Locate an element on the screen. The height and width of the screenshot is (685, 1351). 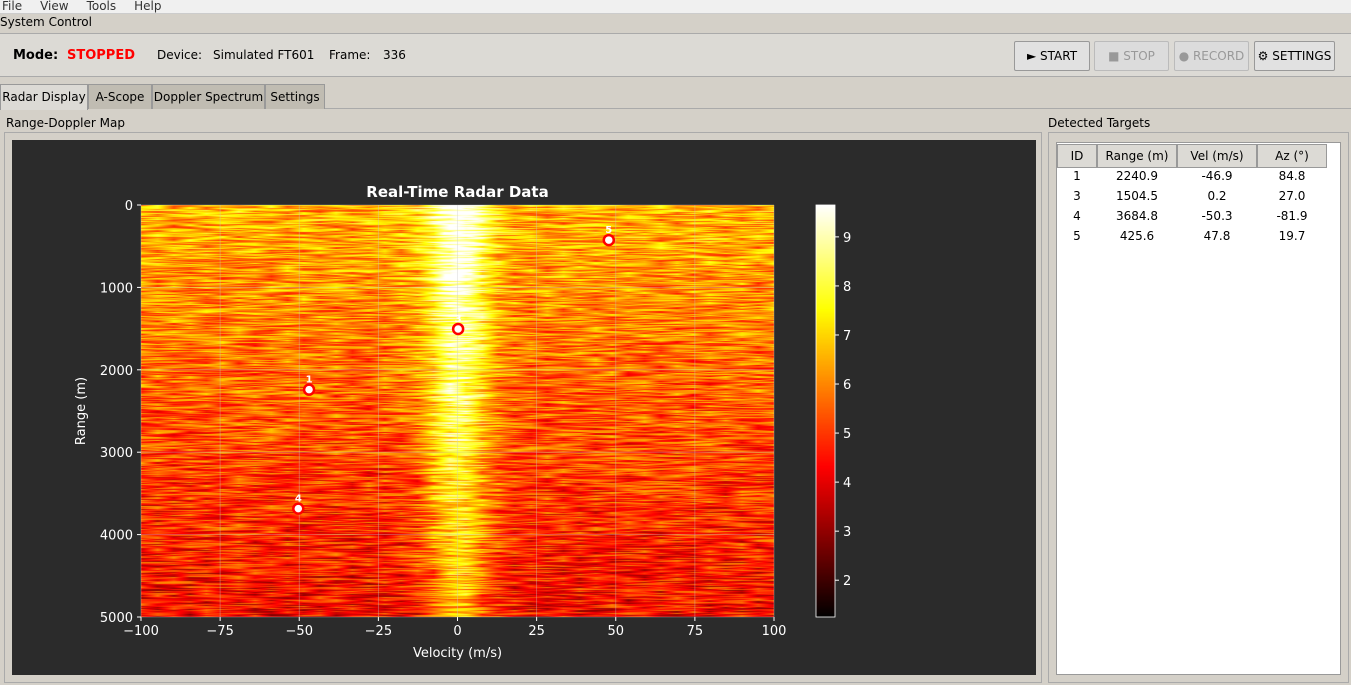
x-tick-label: 25 is located at coordinates (536, 631).